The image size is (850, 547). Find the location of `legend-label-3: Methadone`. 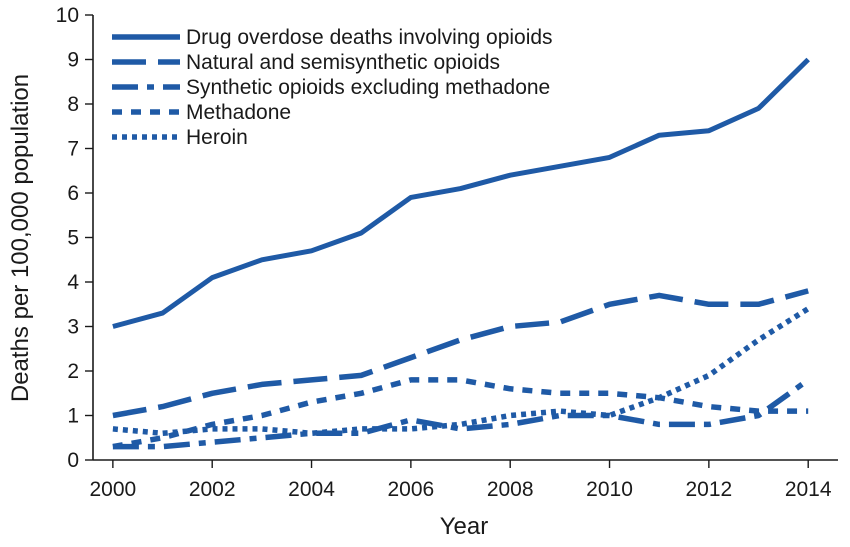

legend-label-3: Methadone is located at coordinates (238, 112).